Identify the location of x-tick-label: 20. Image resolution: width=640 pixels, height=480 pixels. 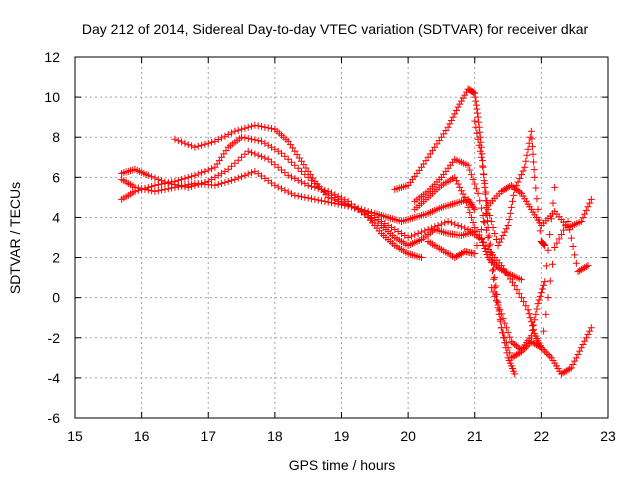
(408, 436).